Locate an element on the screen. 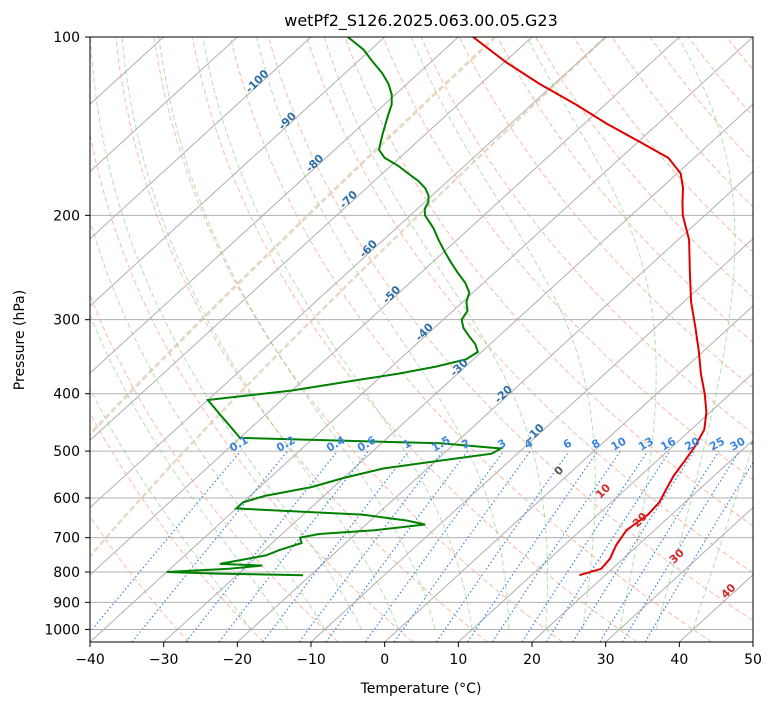 This screenshot has height=708, width=775. y-axis-label: Pressure (hPa) is located at coordinates (20, 340).